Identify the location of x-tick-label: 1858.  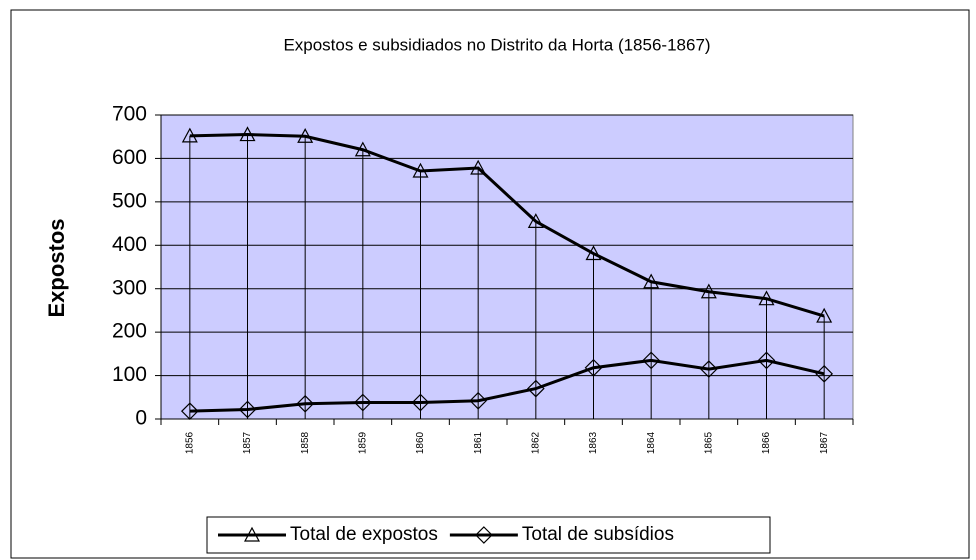
(305, 442).